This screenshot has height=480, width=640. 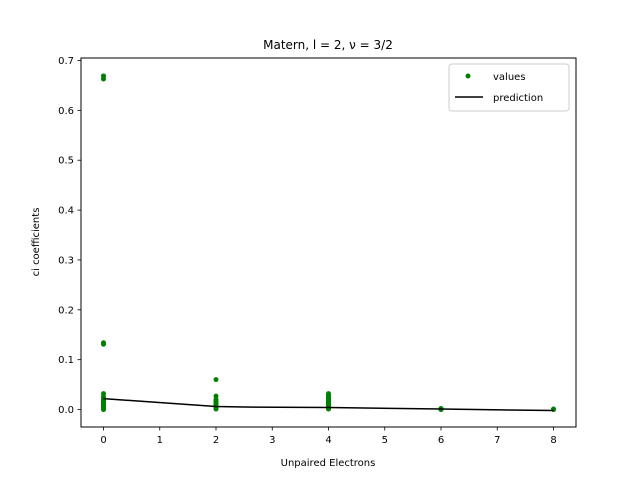 What do you see at coordinates (66, 61) in the screenshot?
I see `y-tick-label: 0.7` at bounding box center [66, 61].